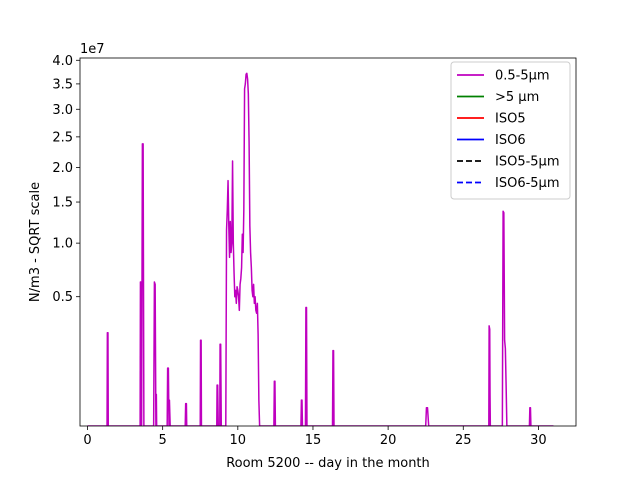 The image size is (640, 484). What do you see at coordinates (87, 440) in the screenshot?
I see `x-tick-label: 0` at bounding box center [87, 440].